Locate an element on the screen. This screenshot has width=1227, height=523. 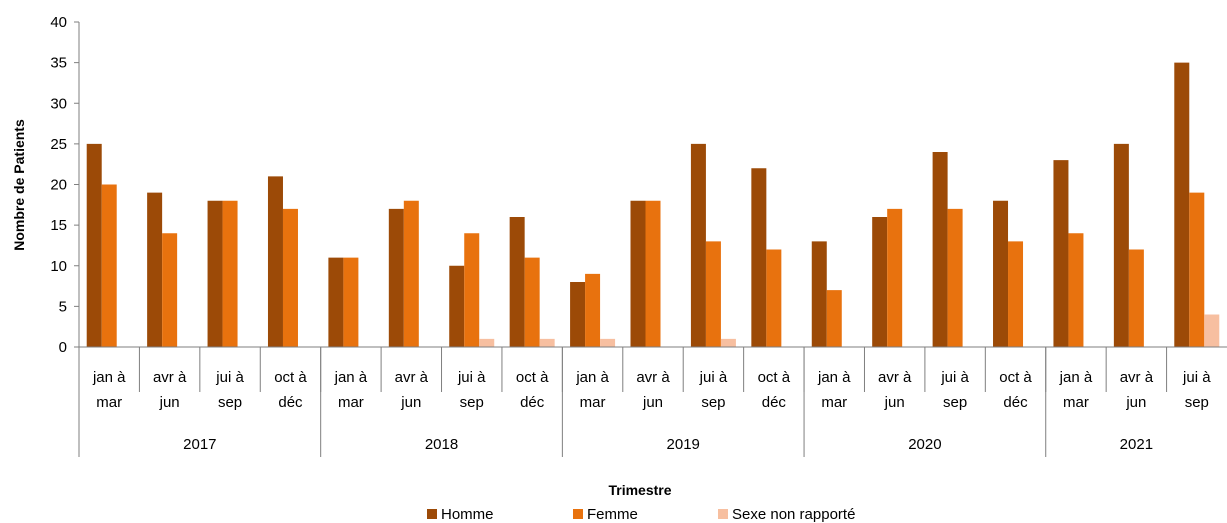
bar-sexe-non-rapport--18 is located at coordinates (1212, 330).